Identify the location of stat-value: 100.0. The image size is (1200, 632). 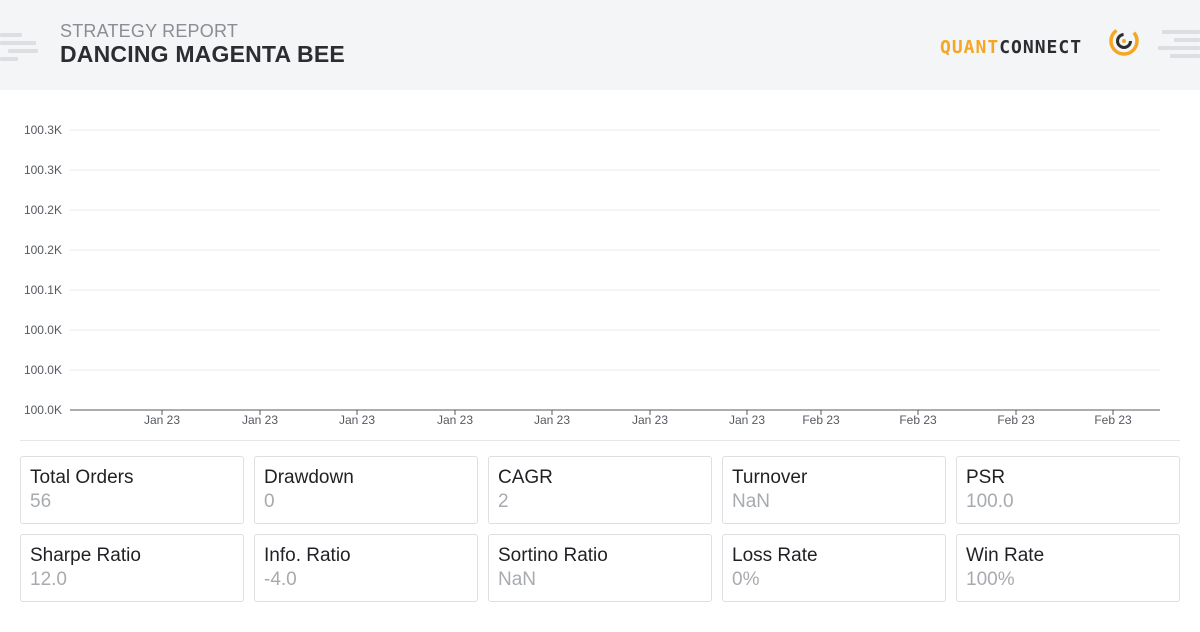
(990, 501).